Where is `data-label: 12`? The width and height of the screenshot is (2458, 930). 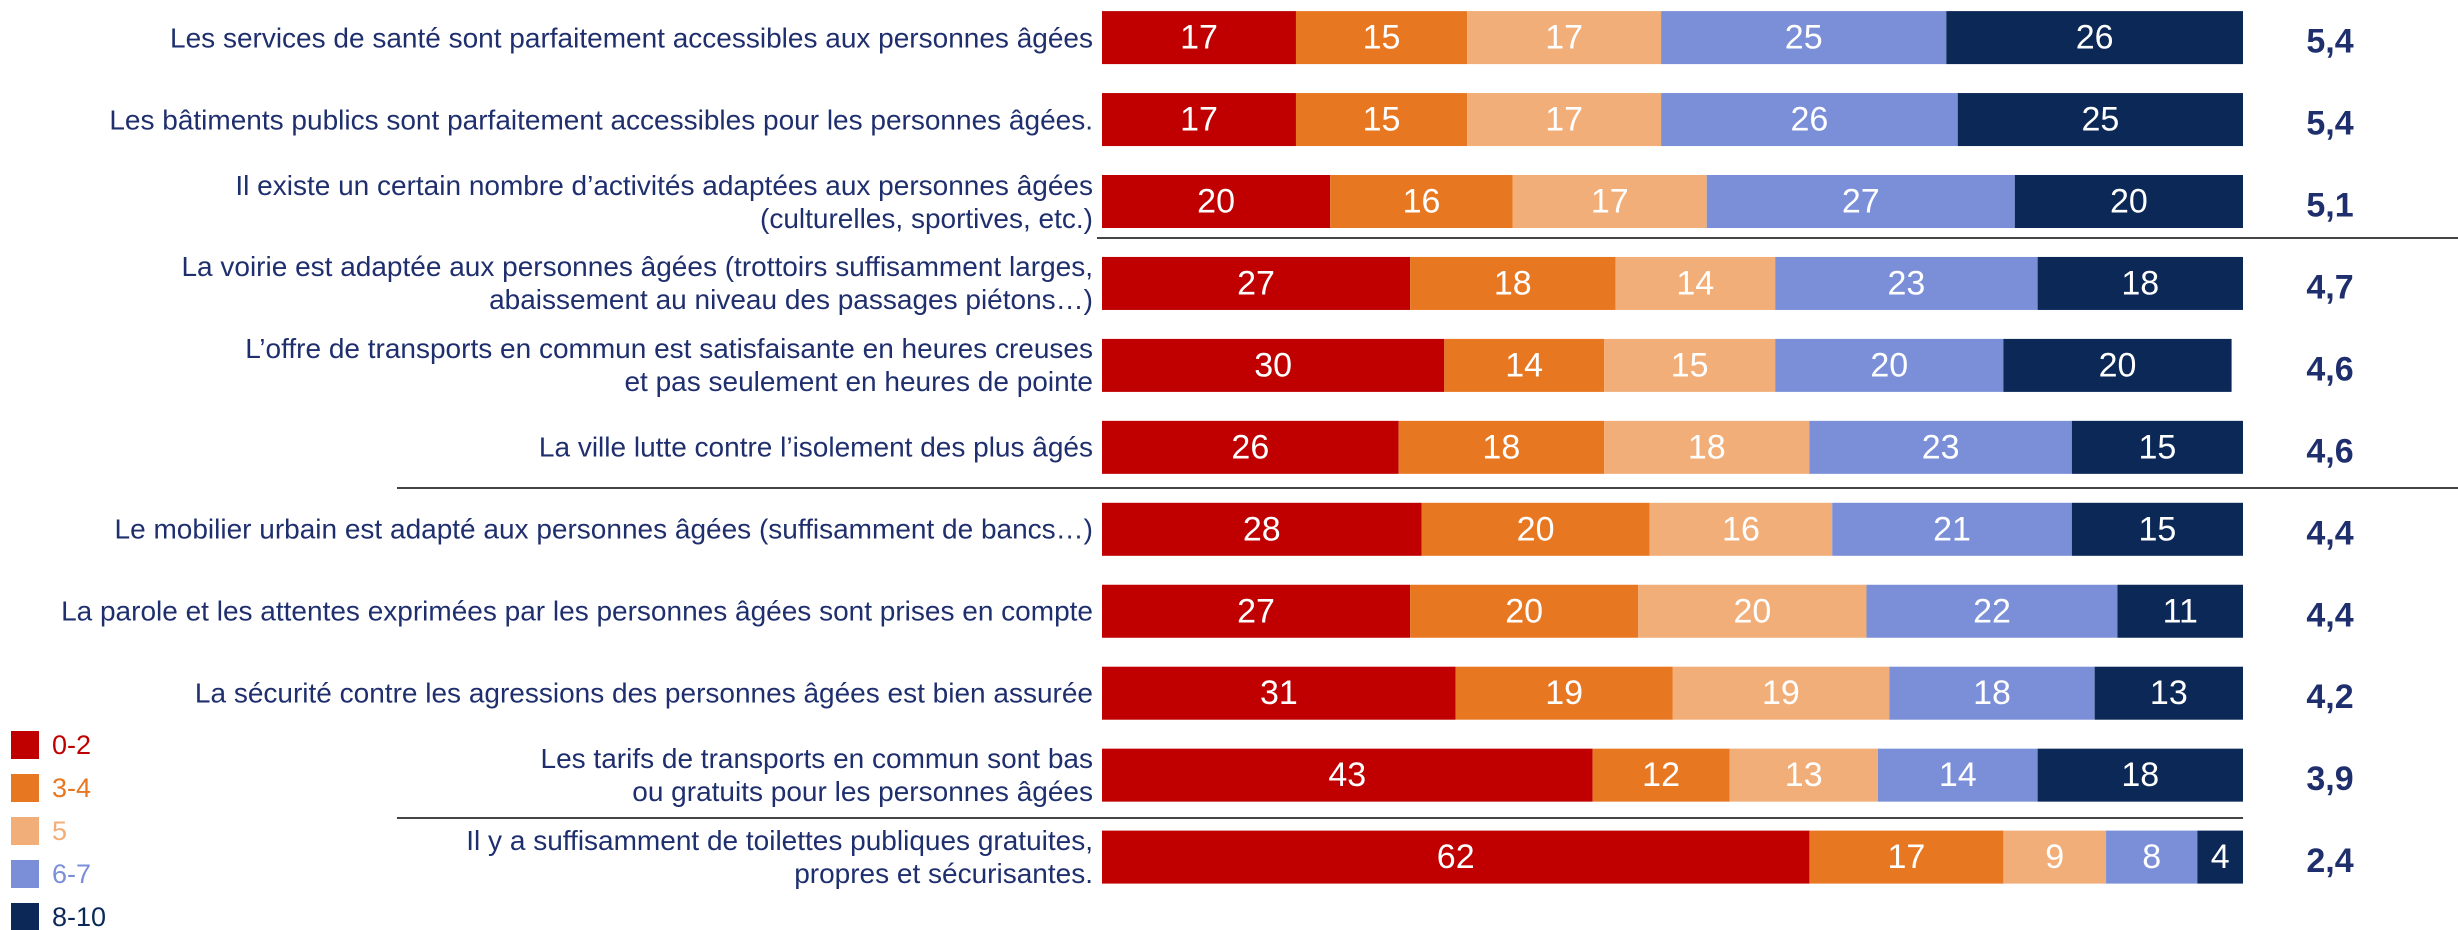
data-label: 12 is located at coordinates (1661, 775).